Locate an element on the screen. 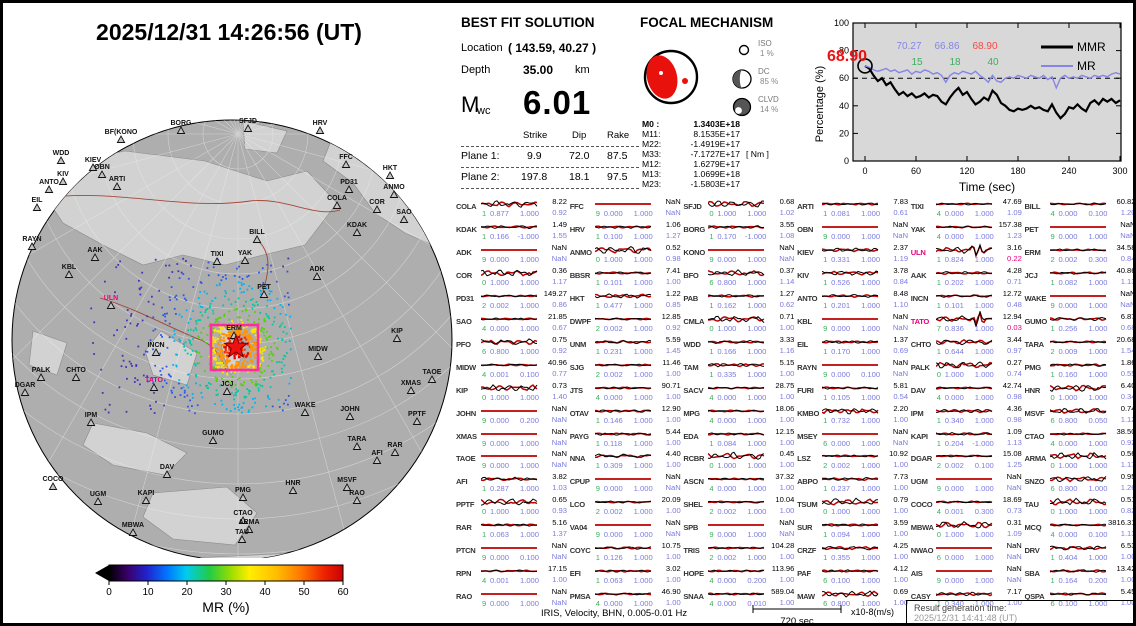 Image resolution: width=1136 pixels, height=626 pixels. quality-flag: 0 is located at coordinates (484, 397).